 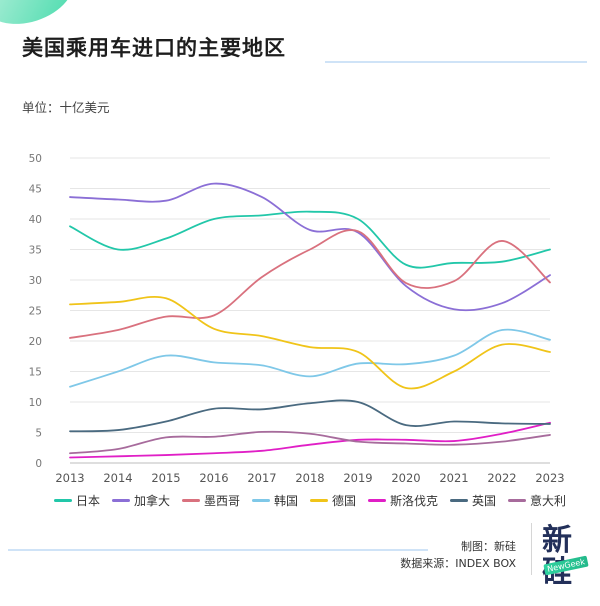 I want to click on y-tick-label: 40, so click(x=35, y=220).